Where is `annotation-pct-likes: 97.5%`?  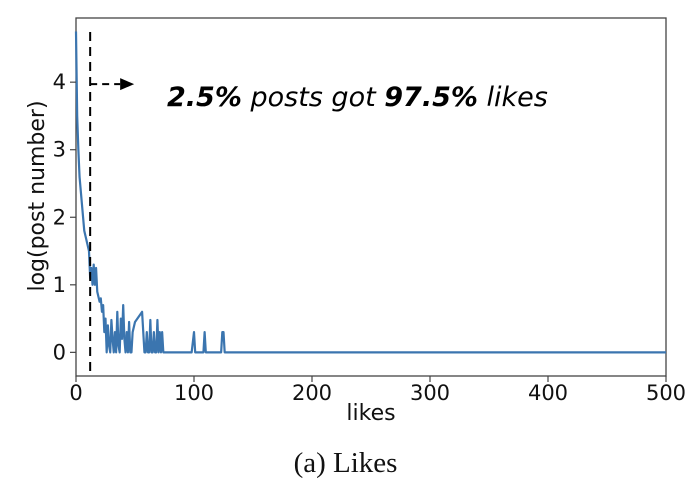 annotation-pct-likes: 97.5% is located at coordinates (431, 97).